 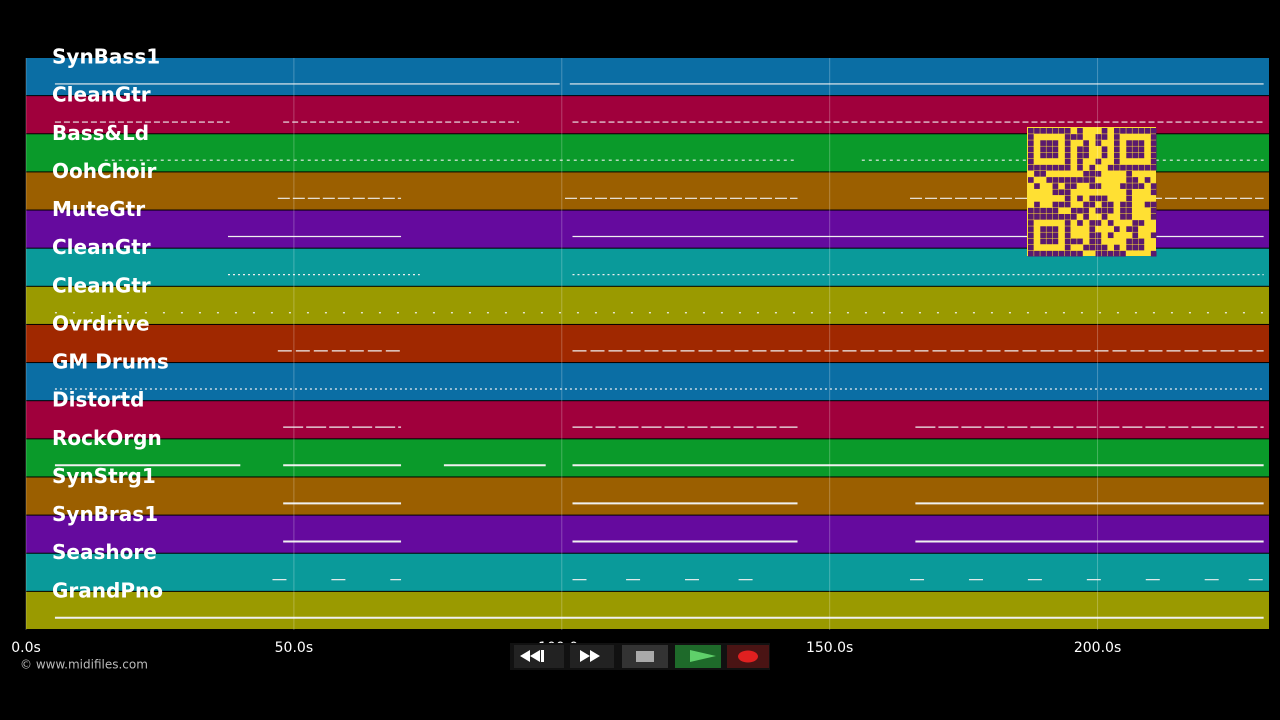 What do you see at coordinates (1092, 192) in the screenshot?
I see `qr-code` at bounding box center [1092, 192].